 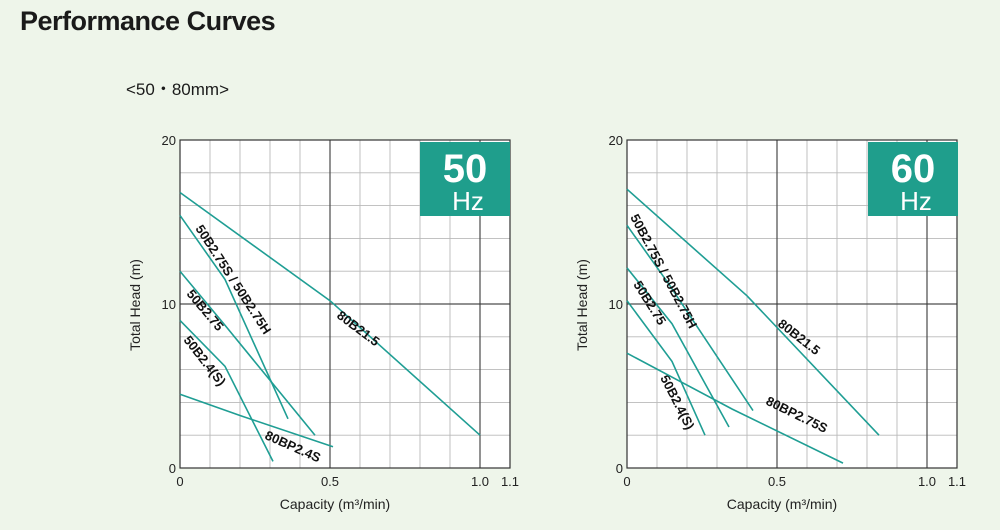 I want to click on curve-80bp2-4s, so click(x=256, y=420).